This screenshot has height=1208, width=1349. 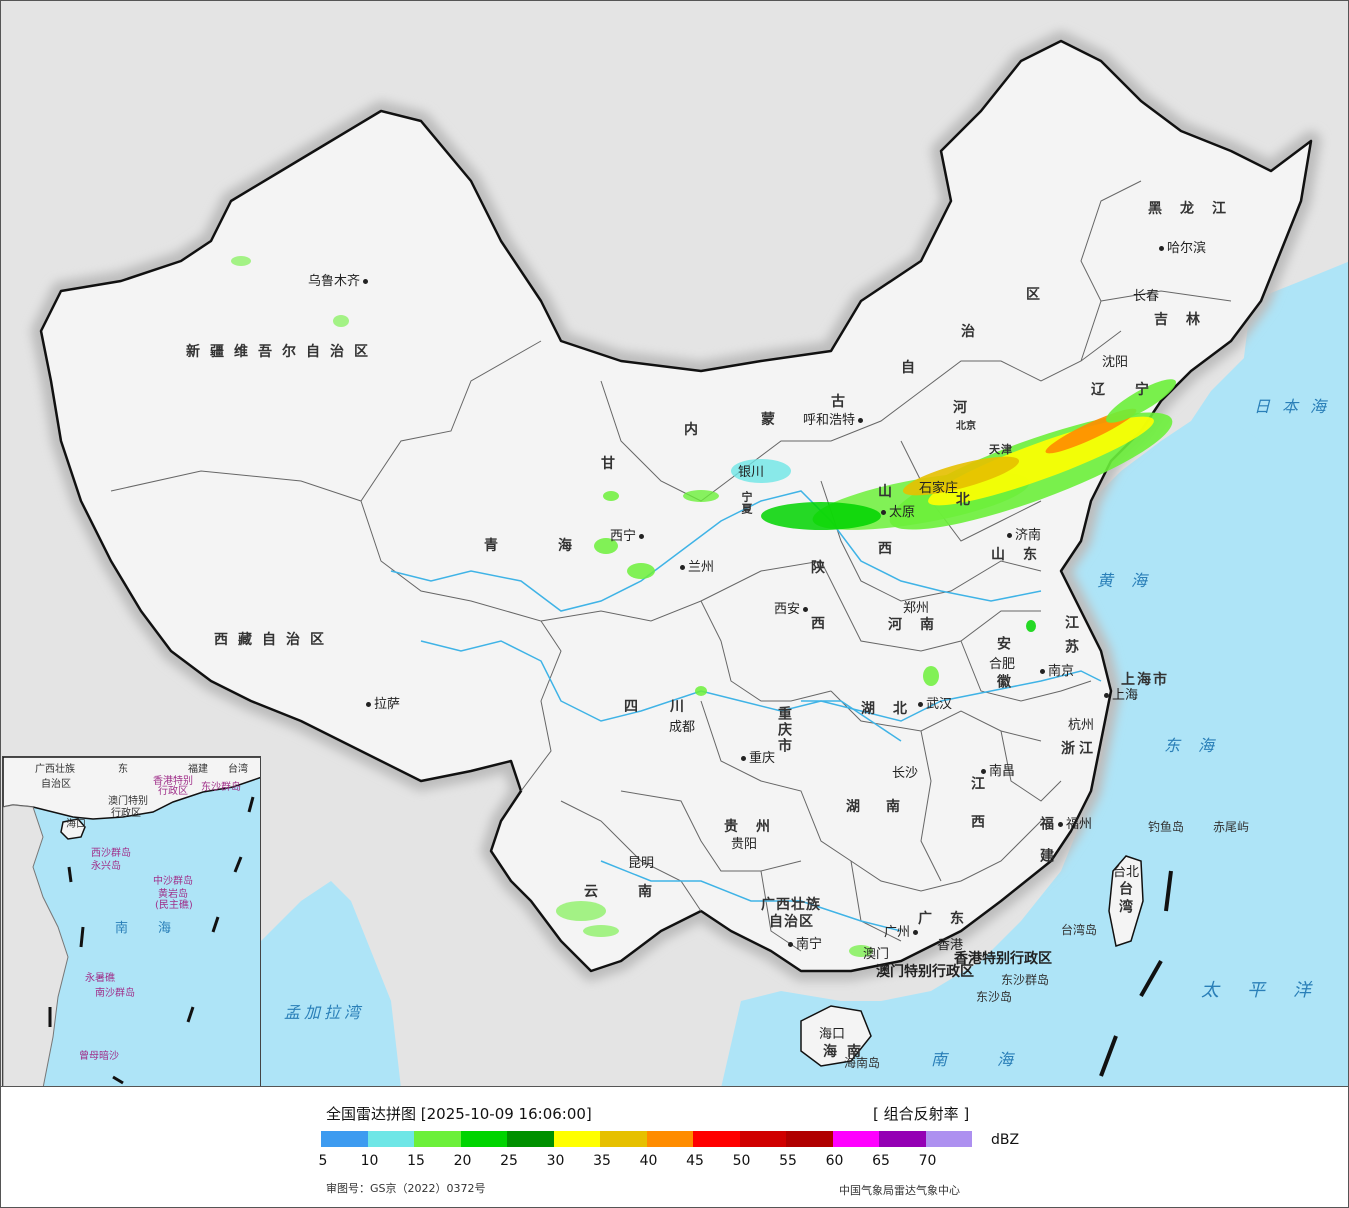 What do you see at coordinates (126, 813) in the screenshot?
I see `inset-mo-2: 行政区` at bounding box center [126, 813].